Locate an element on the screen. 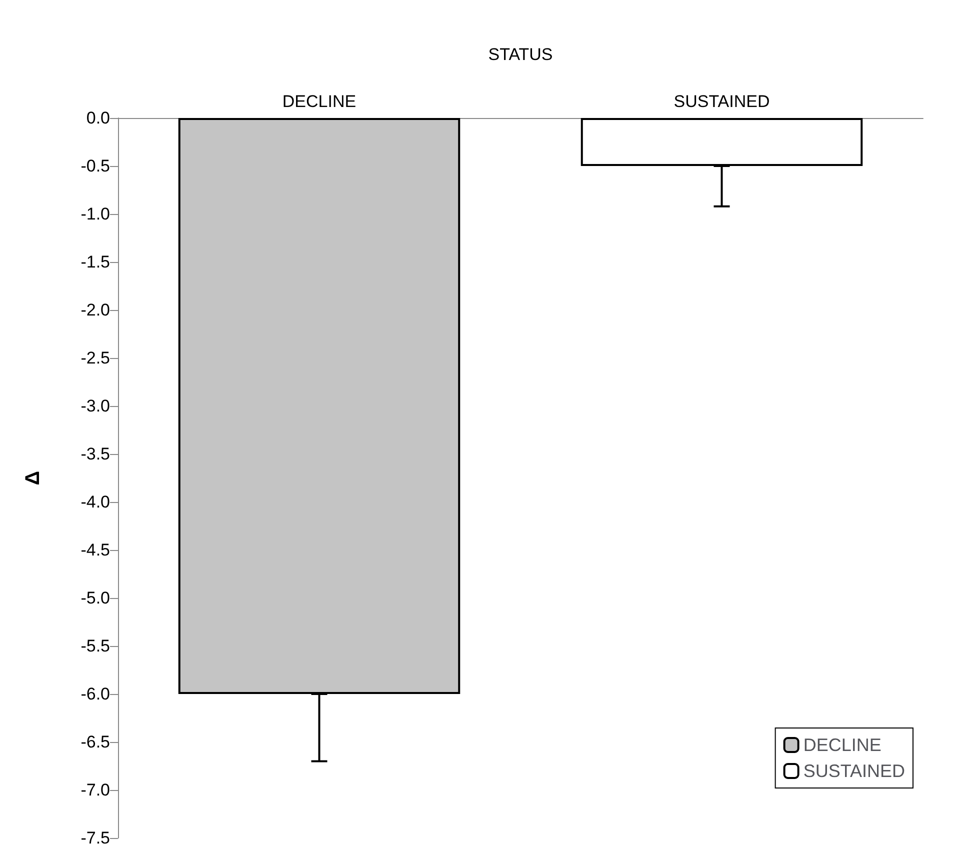 This screenshot has width=955, height=868. y-tick-label: -2.5 is located at coordinates (95, 358).